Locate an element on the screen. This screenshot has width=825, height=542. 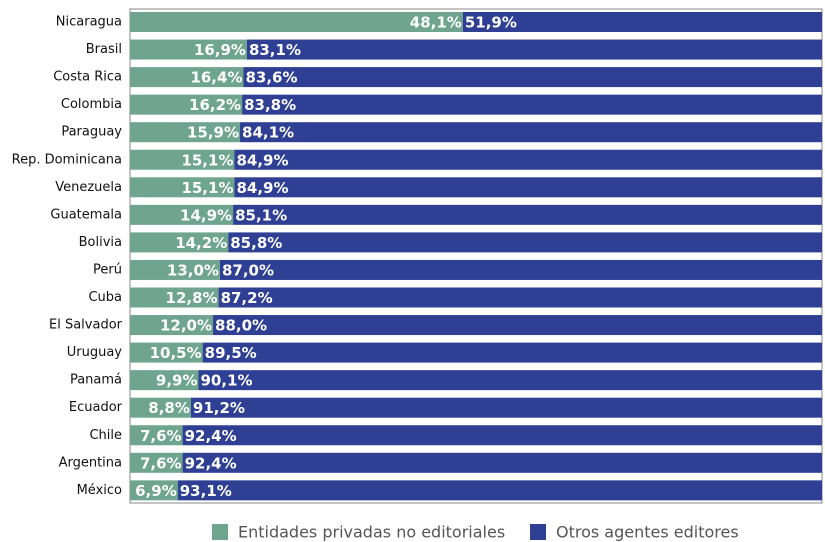
value-label: 16,2% is located at coordinates (215, 105).